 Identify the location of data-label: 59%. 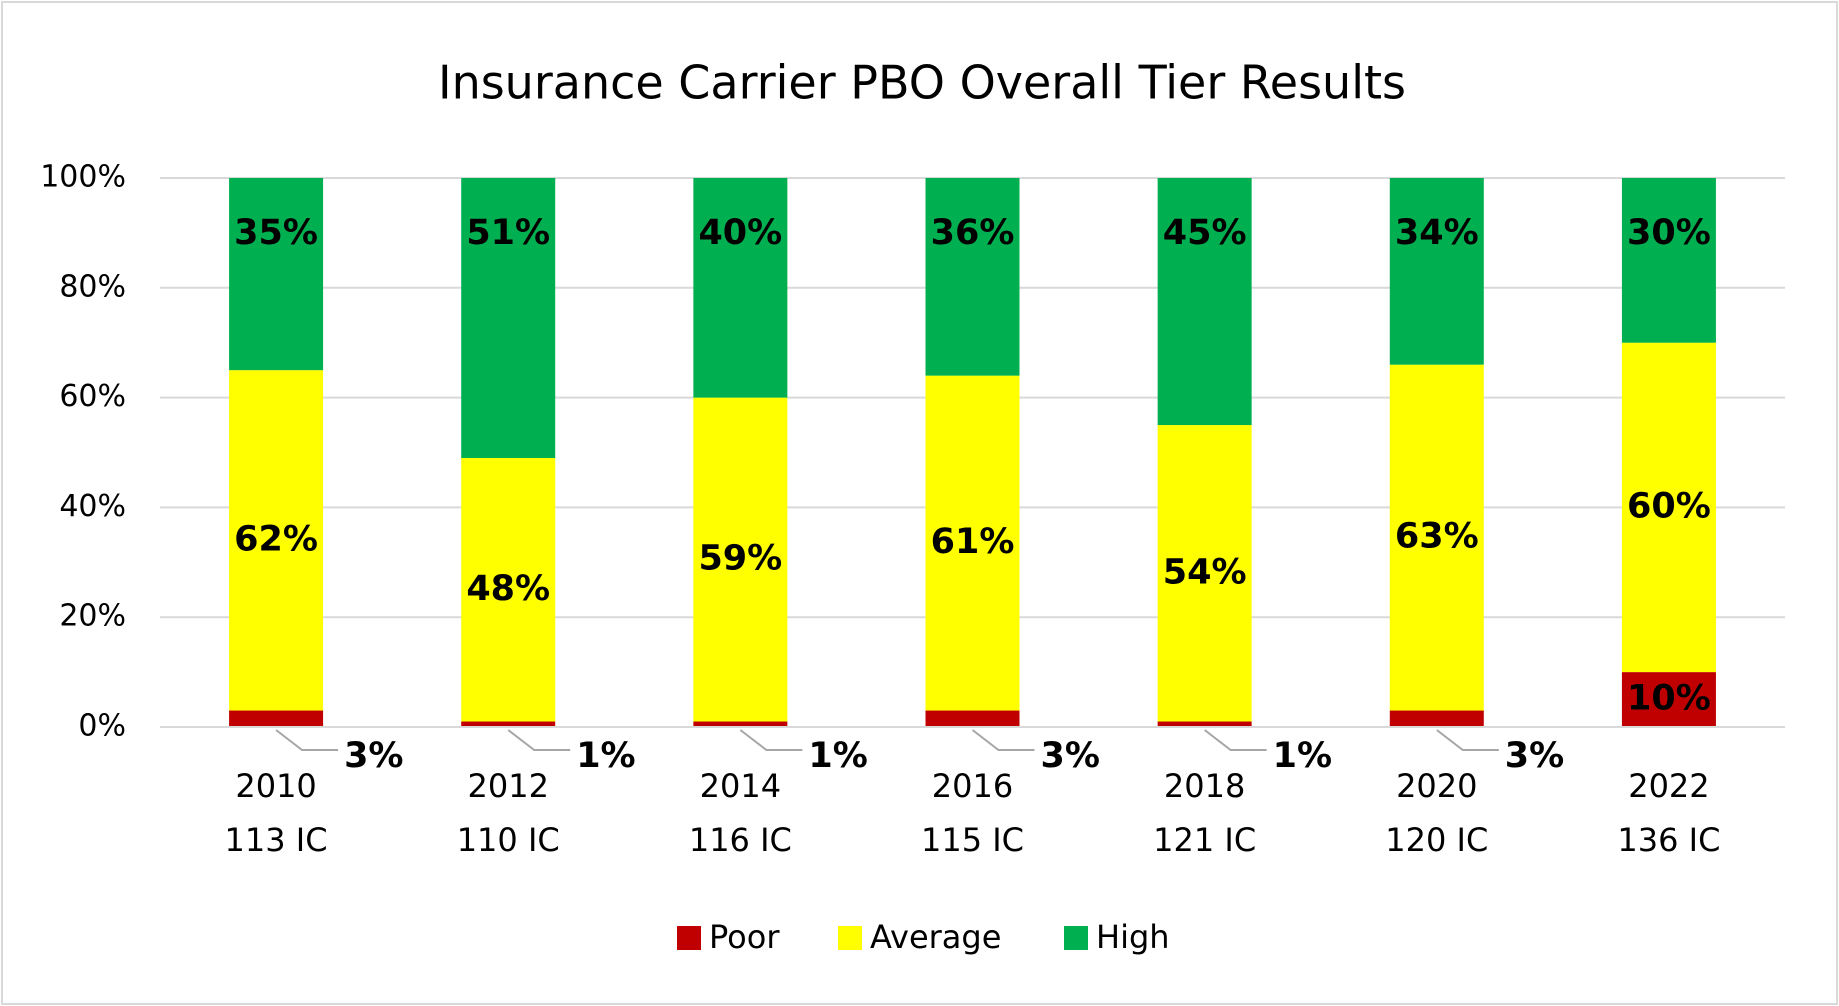
(740, 559).